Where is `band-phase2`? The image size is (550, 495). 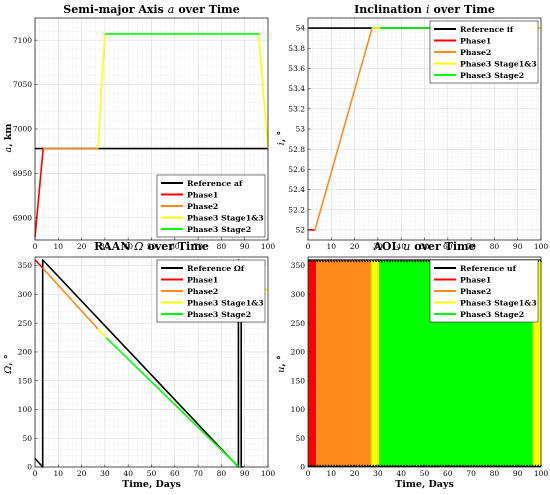 band-phase2 is located at coordinates (343, 363).